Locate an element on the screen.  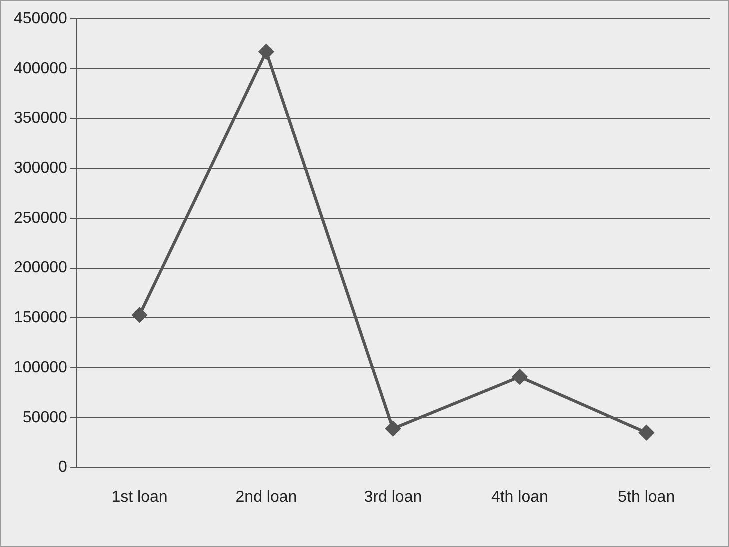
x-tick-label: 4th loan is located at coordinates (519, 497).